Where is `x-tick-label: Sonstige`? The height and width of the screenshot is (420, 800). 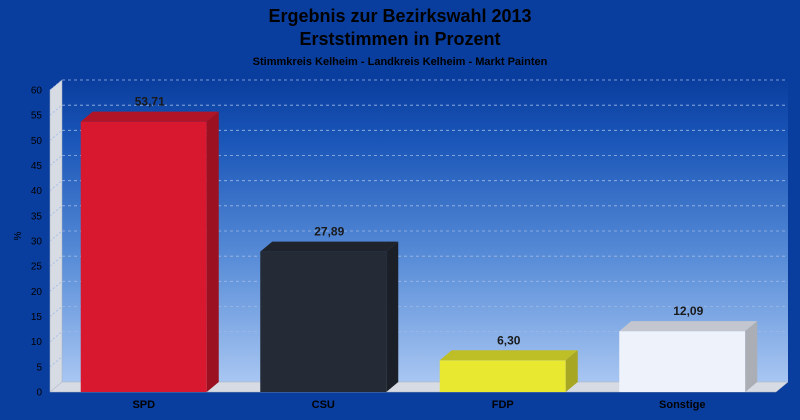 x-tick-label: Sonstige is located at coordinates (682, 405).